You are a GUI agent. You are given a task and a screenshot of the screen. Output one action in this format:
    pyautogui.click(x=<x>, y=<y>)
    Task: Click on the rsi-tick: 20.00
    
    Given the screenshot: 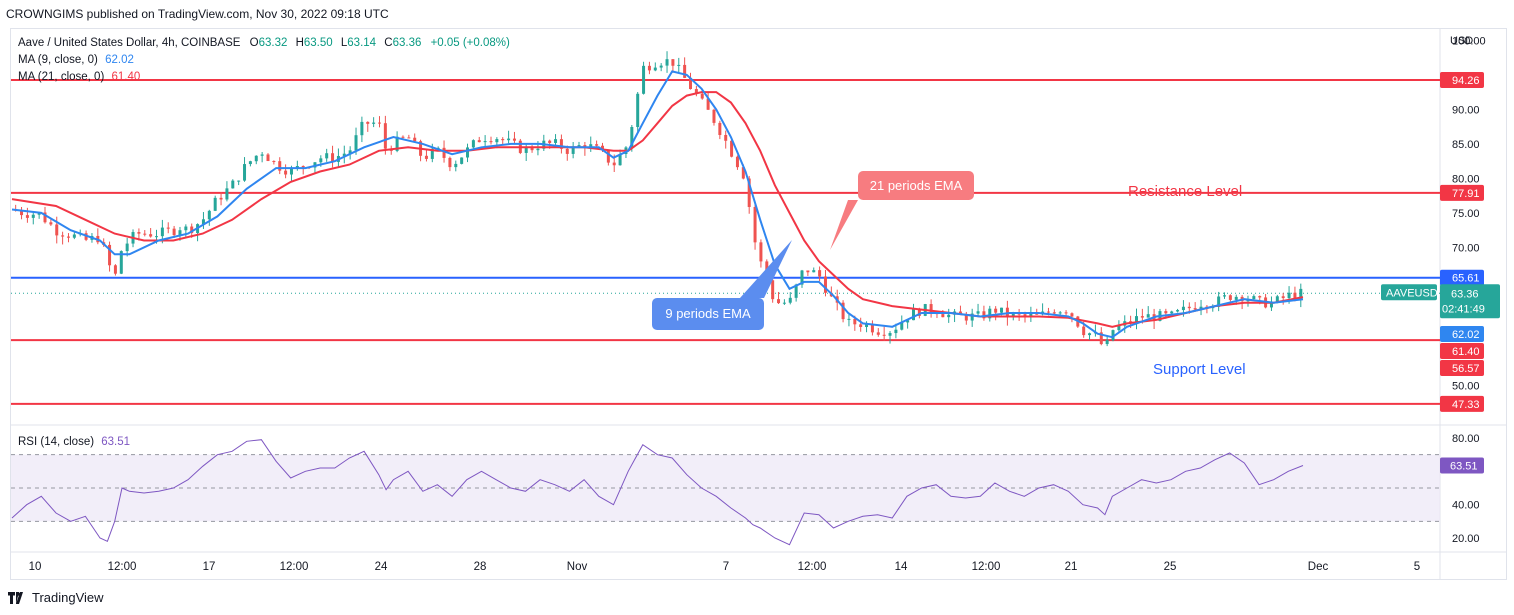 What is the action you would take?
    pyautogui.click(x=1466, y=539)
    